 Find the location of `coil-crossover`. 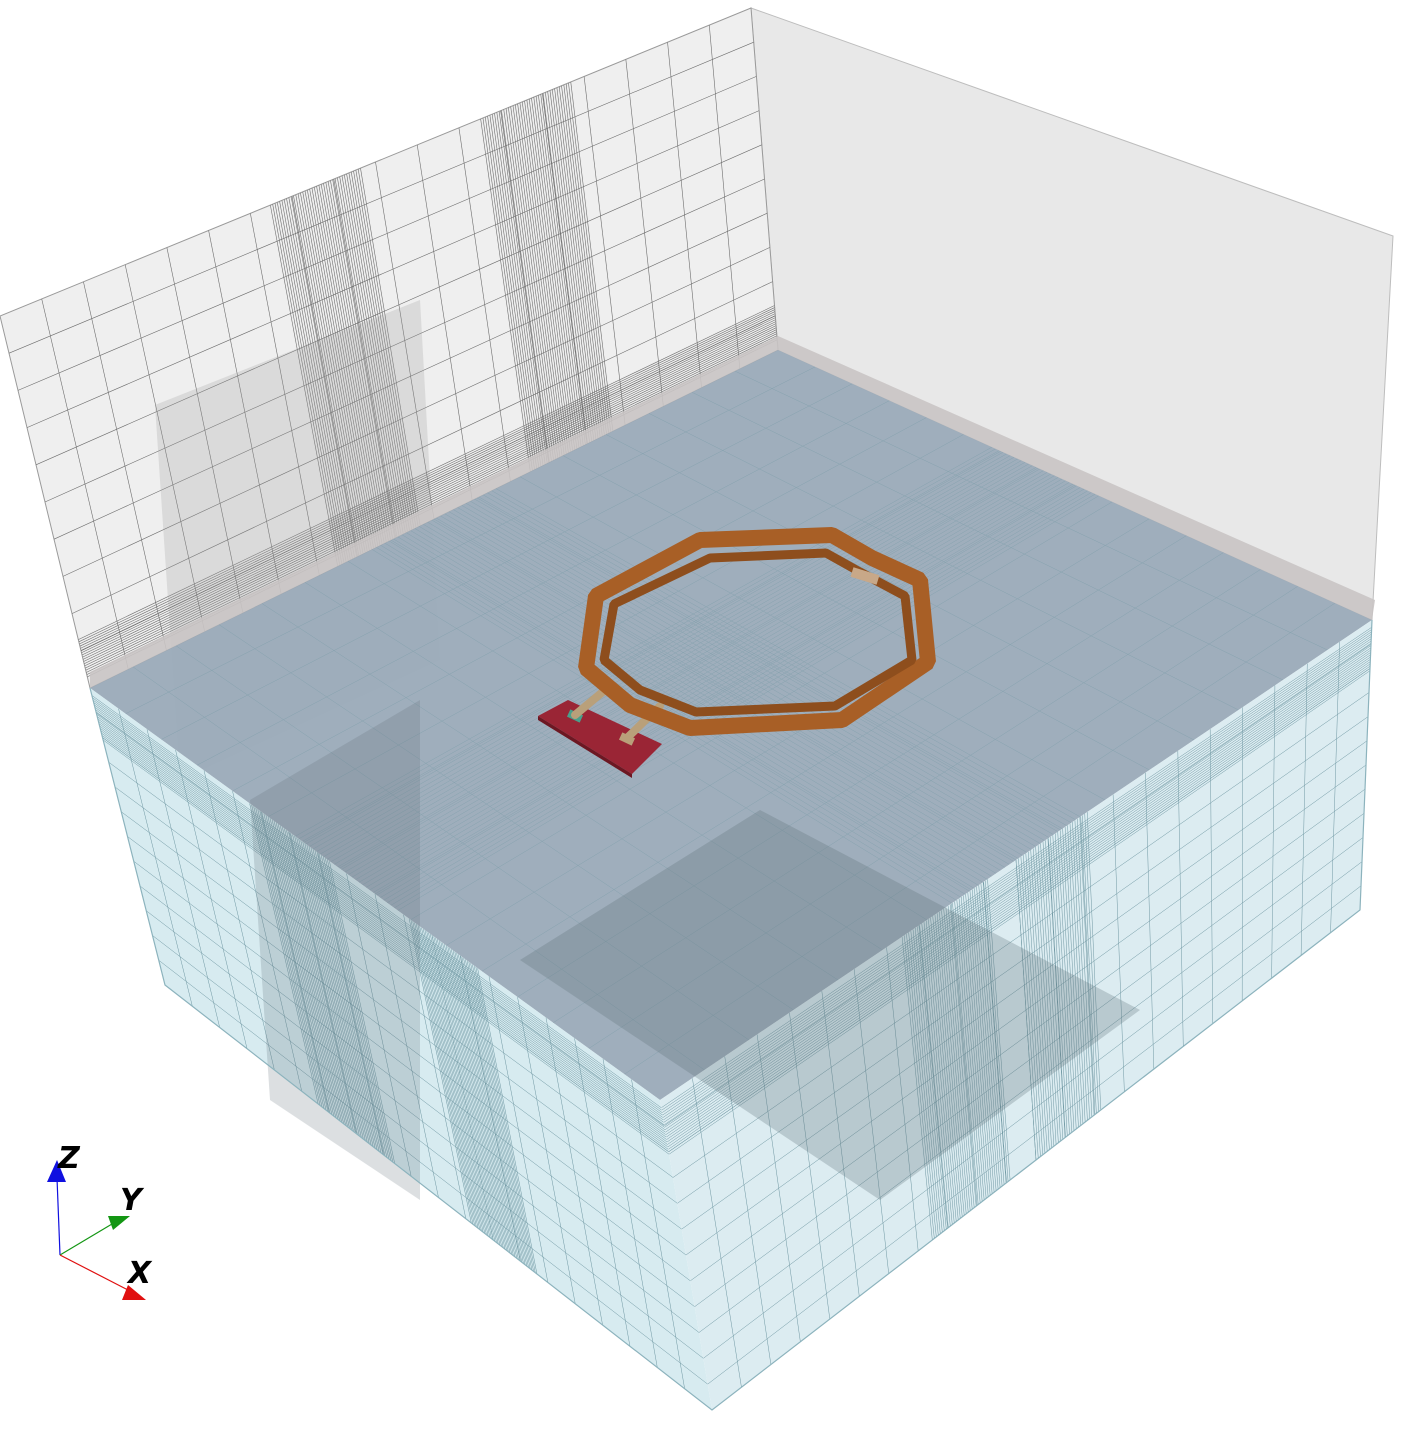

coil-crossover is located at coordinates (865, 576).